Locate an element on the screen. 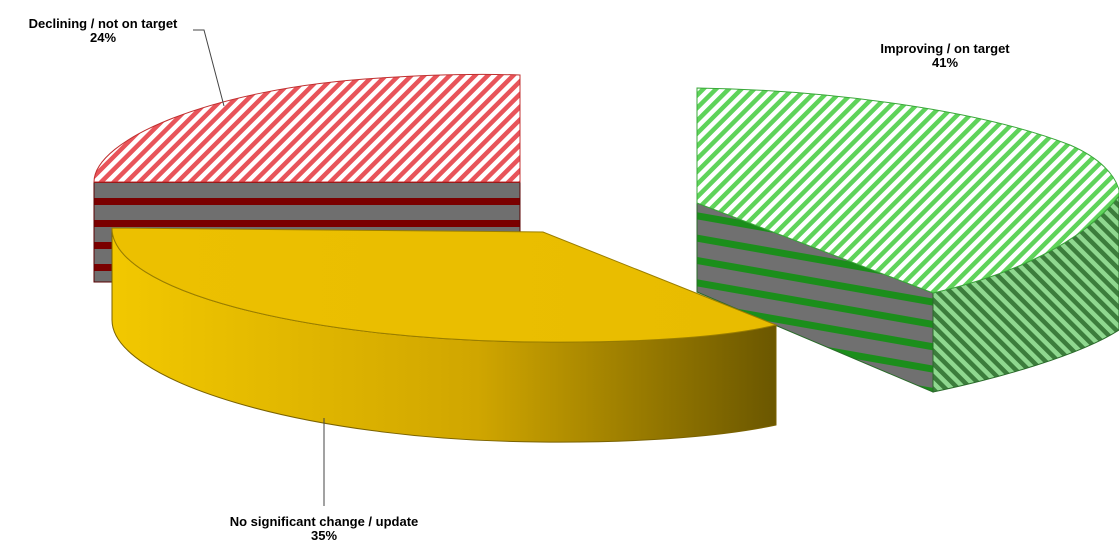 This screenshot has width=1119, height=545. label-improving-percent: 41% is located at coordinates (945, 62).